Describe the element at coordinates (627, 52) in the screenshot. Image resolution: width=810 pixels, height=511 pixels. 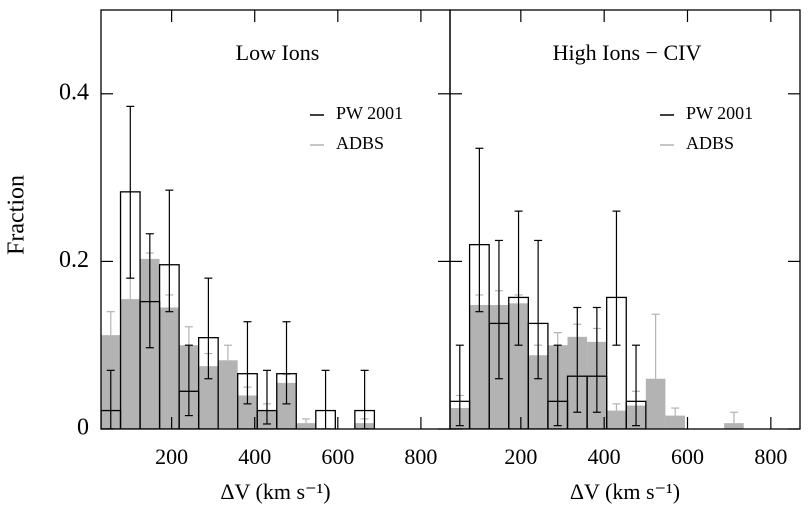
I see `panel-title: High Ions − CIV` at that location.